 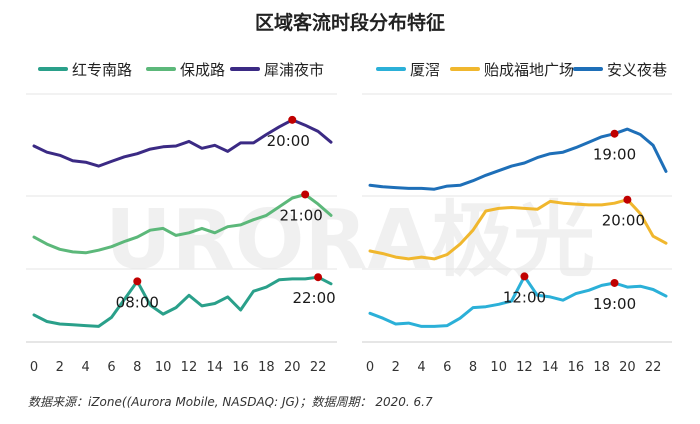 What do you see at coordinates (137, 302) in the screenshot?
I see `peak-label: 08:00` at bounding box center [137, 302].